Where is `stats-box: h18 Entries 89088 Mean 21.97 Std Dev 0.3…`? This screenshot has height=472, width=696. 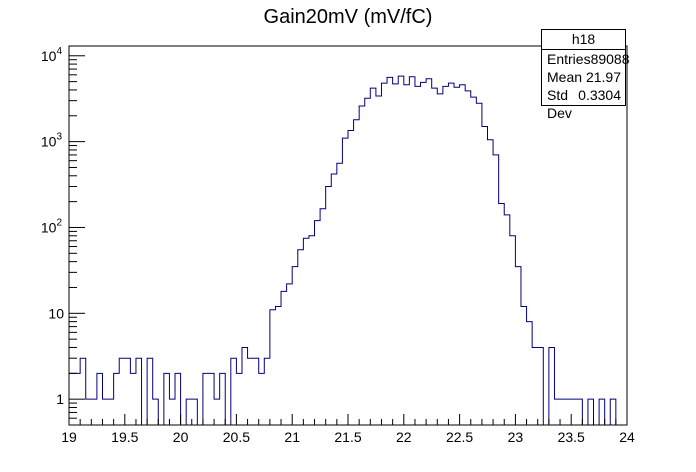
stats-box: h18 Entries 89088 Mean 21.97 Std Dev 0.3… is located at coordinates (585, 75).